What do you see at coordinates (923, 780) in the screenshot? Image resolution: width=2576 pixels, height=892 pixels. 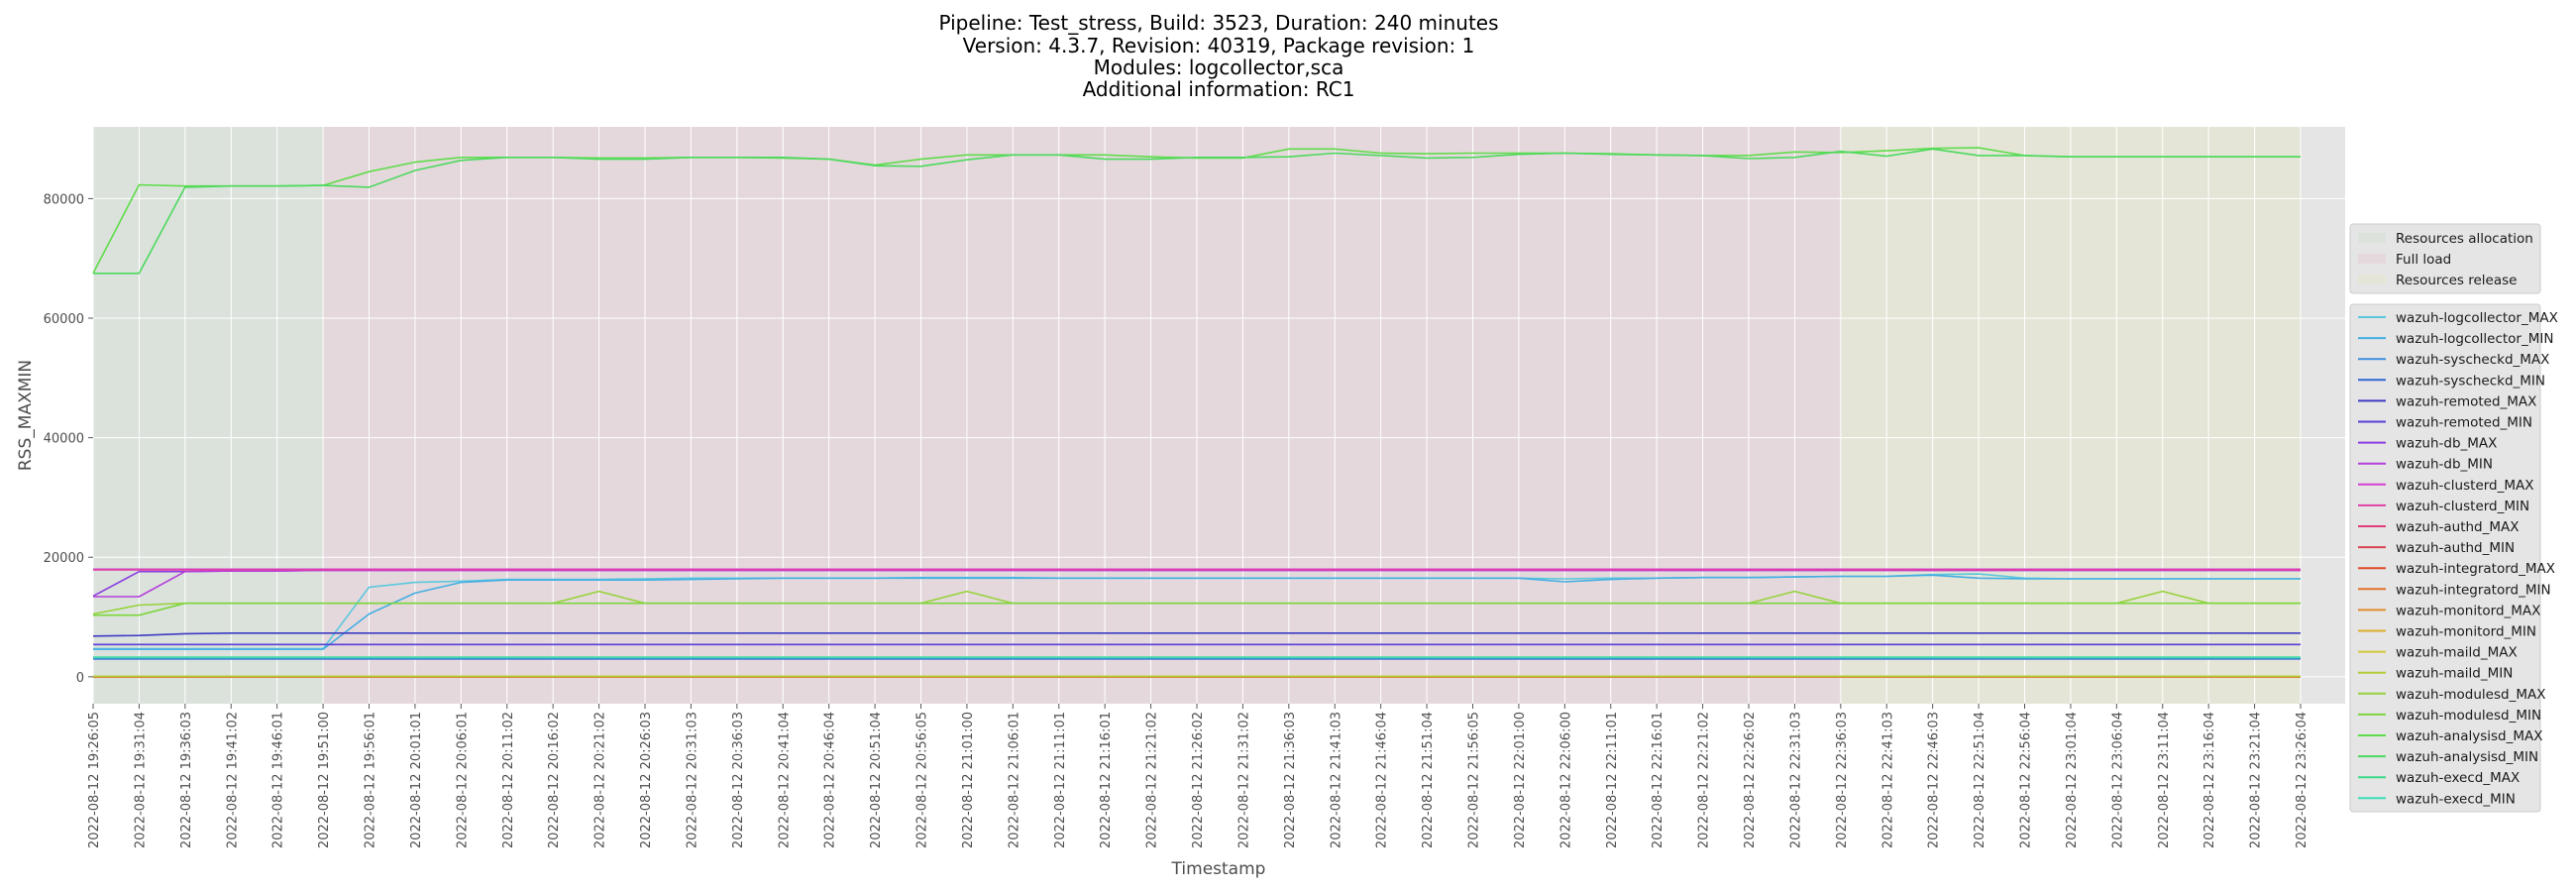 I see `x-tick-label: 2022-08-12 20:56:05` at bounding box center [923, 780].